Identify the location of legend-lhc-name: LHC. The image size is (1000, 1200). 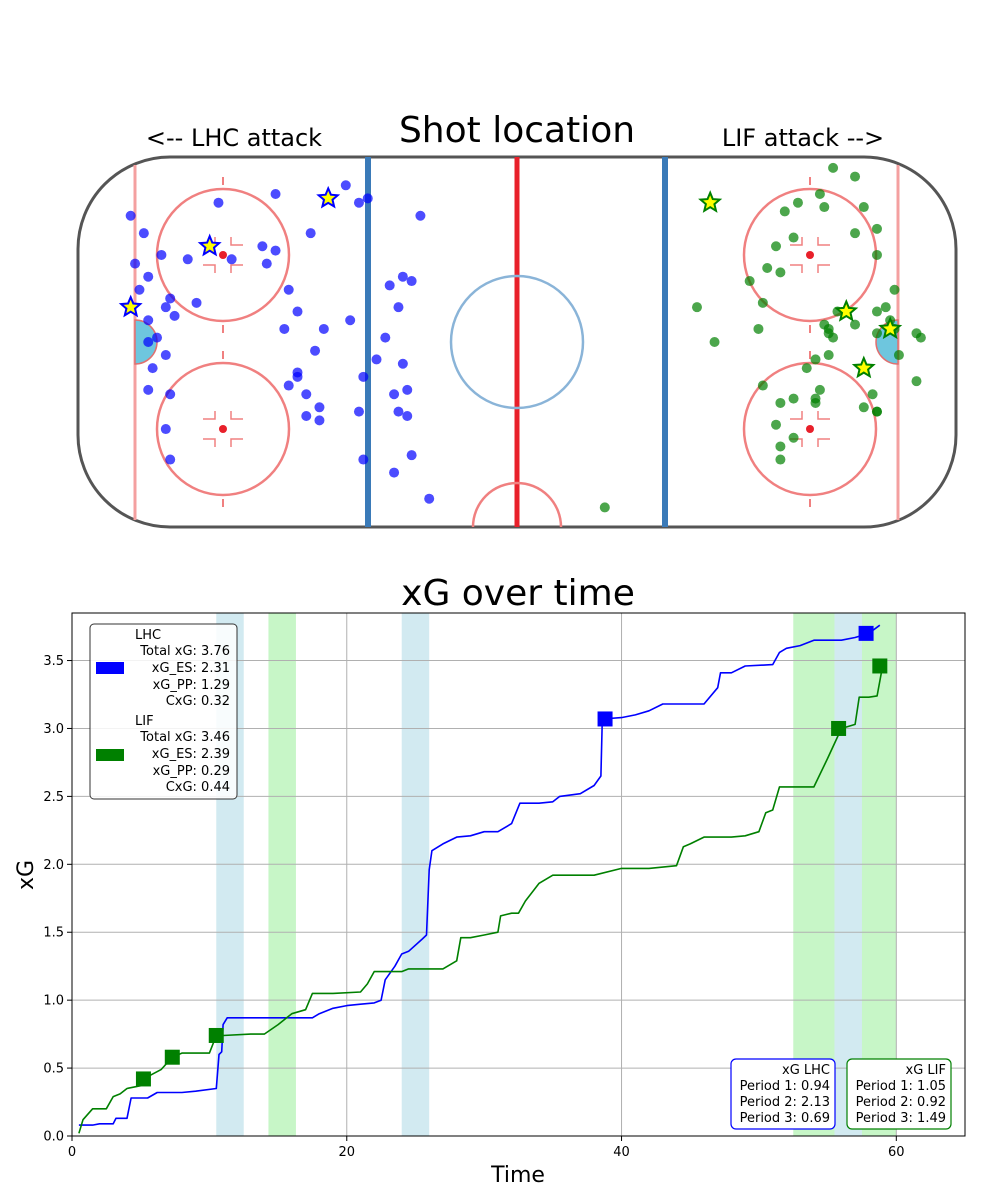
(148, 635).